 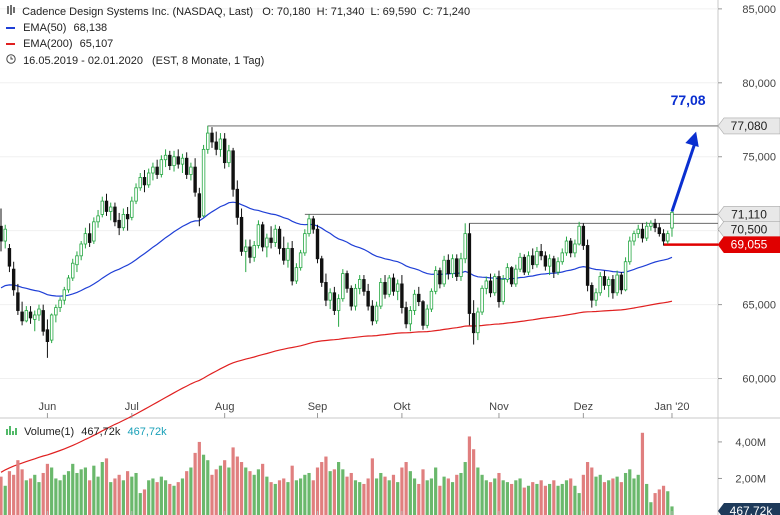 What do you see at coordinates (749, 509) in the screenshot?
I see `volume-tag-box` at bounding box center [749, 509].